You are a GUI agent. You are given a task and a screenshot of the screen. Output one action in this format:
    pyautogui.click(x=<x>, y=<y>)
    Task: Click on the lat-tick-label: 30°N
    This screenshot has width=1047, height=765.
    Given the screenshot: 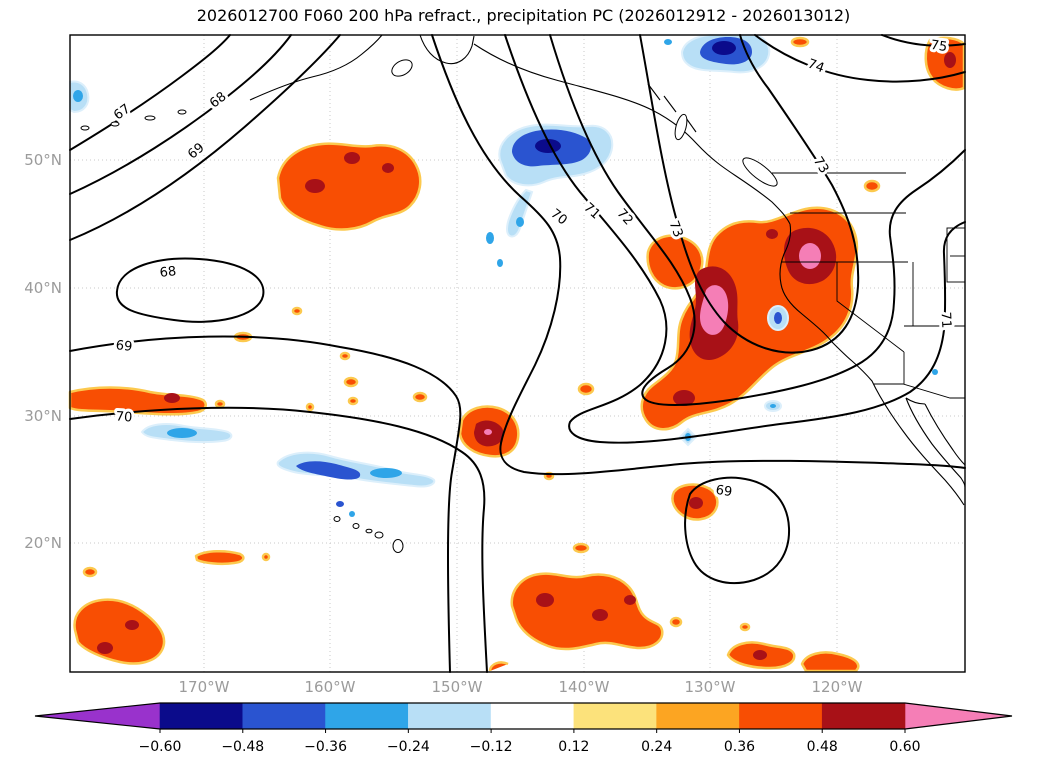 What is the action you would take?
    pyautogui.click(x=43, y=416)
    